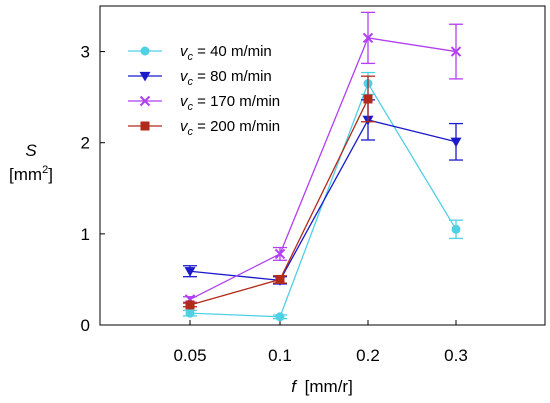 Image resolution: width=550 pixels, height=403 pixels. I want to click on y-tick-labels: 0 1 2 3, so click(85, 189).